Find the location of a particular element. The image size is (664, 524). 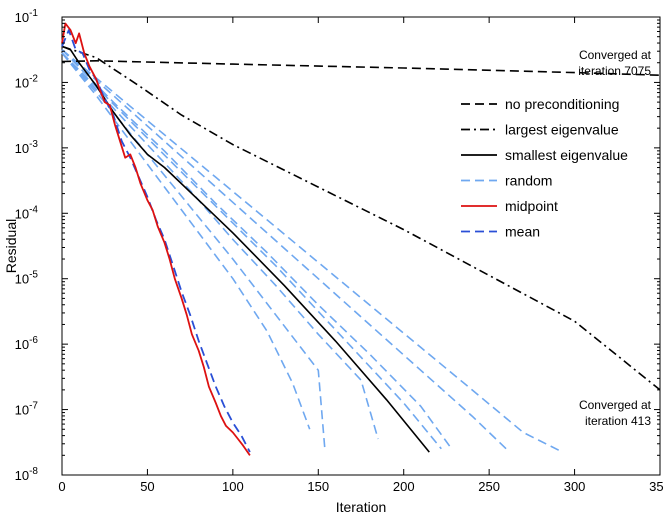

y-tick-label: 10⁻⁵ is located at coordinates (27, 278).